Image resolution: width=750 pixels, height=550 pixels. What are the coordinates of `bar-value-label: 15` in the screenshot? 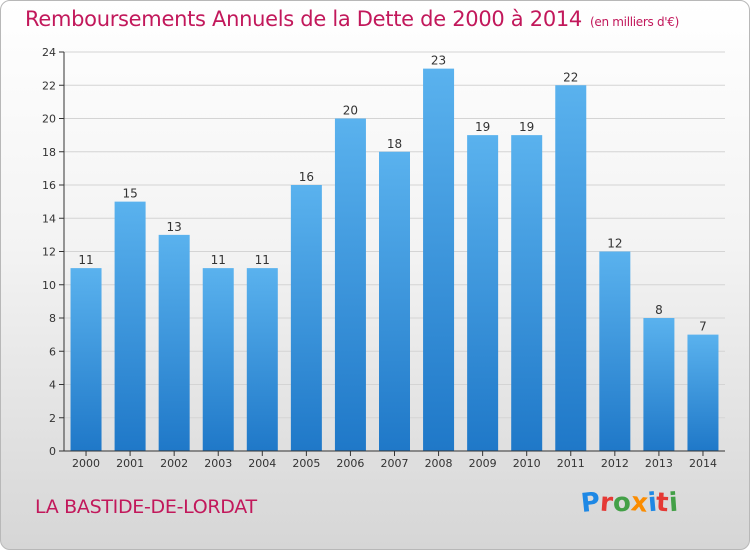 It's located at (129, 194).